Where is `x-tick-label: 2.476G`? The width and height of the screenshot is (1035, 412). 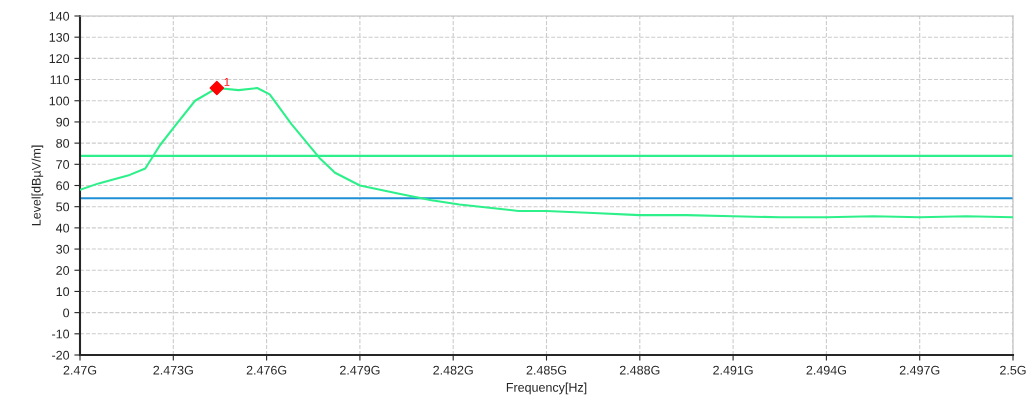 x-tick-label: 2.476G is located at coordinates (266, 370).